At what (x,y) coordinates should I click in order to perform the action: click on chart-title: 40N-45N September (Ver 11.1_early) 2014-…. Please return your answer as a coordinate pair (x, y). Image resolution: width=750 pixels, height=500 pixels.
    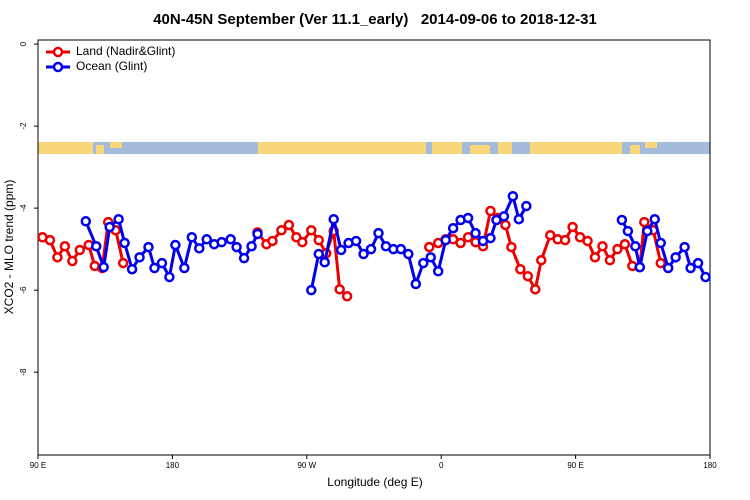
    Looking at the image, I should click on (375, 19).